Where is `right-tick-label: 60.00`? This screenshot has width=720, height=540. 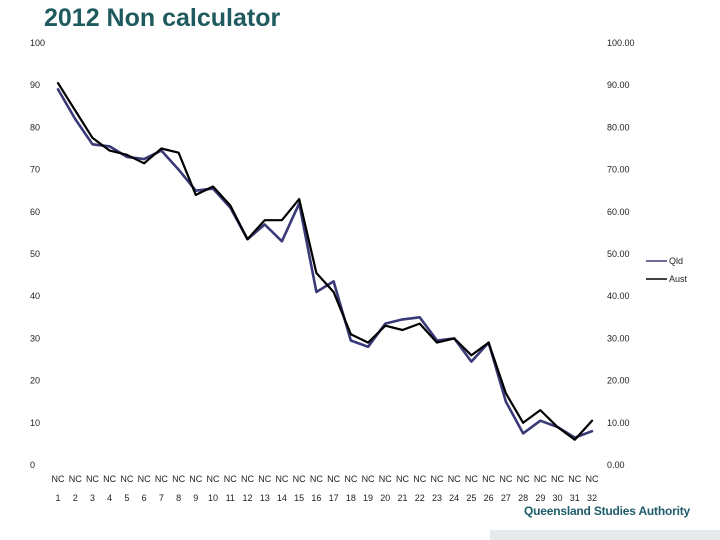 right-tick-label: 60.00 is located at coordinates (618, 212).